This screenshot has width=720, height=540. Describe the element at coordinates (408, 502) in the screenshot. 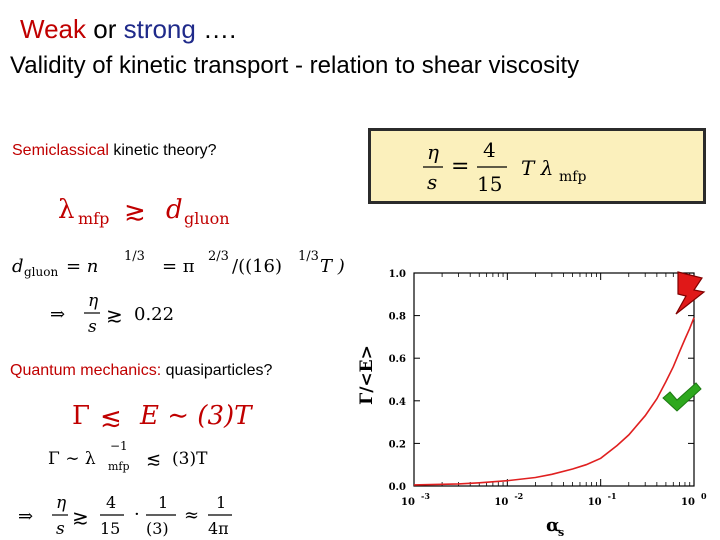

I see `x-tick-label-0: 10` at that location.